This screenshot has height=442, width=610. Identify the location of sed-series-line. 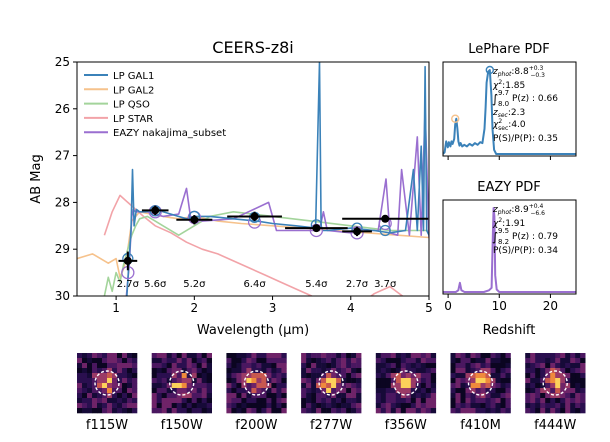
(266, 253).